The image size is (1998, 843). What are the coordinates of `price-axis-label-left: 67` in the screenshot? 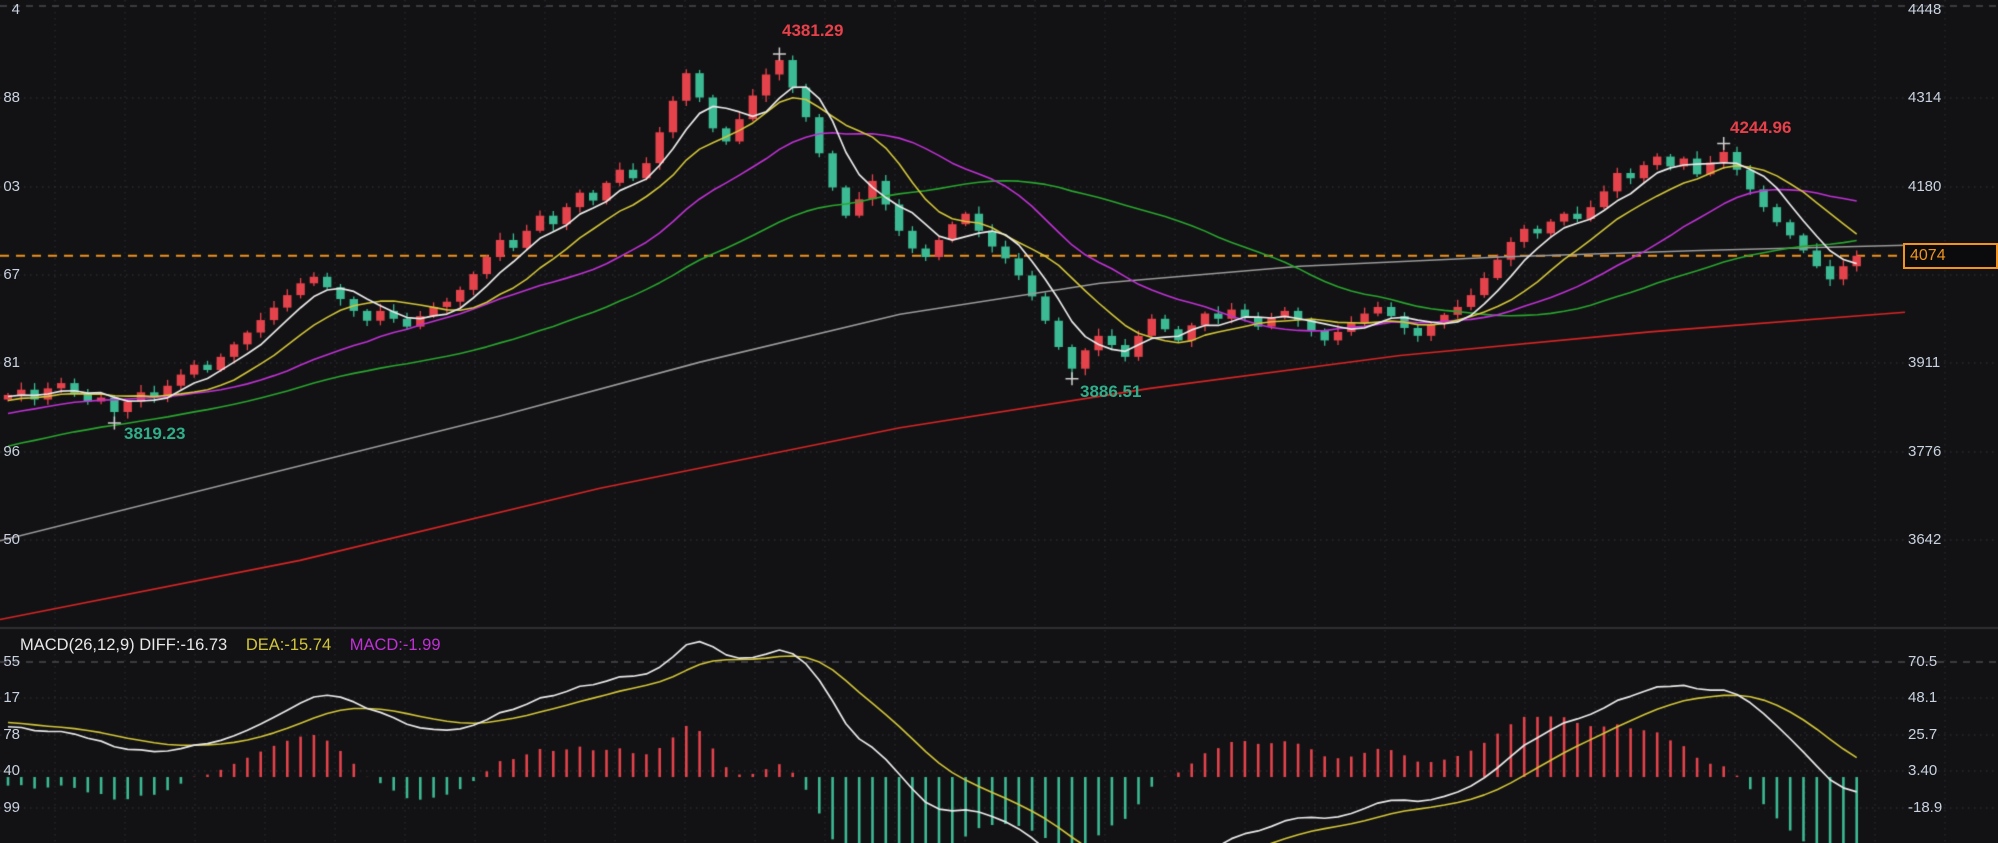 It's located at (11, 274).